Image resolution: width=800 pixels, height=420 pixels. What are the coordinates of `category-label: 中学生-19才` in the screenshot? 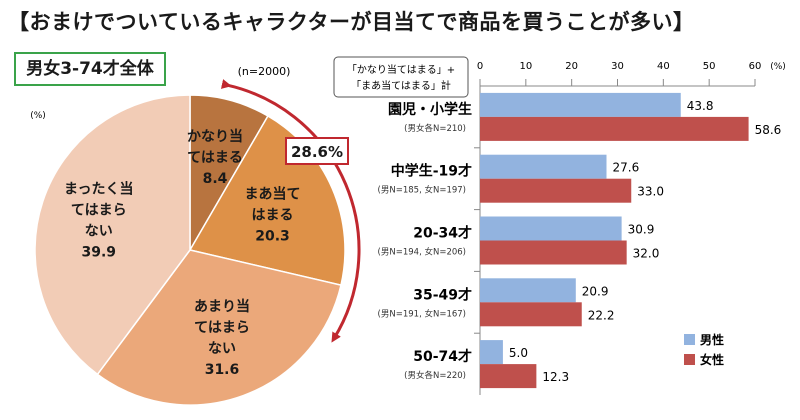 It's located at (431, 171).